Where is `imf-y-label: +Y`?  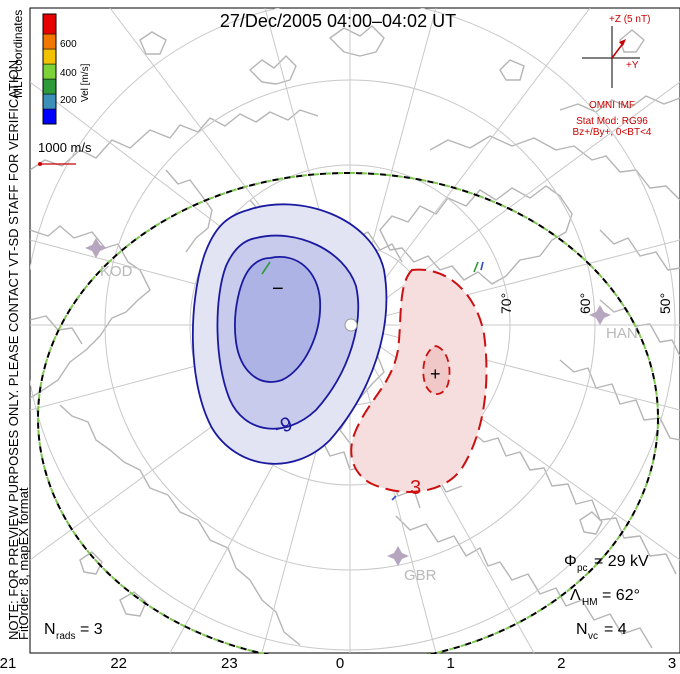 imf-y-label: +Y is located at coordinates (632, 65).